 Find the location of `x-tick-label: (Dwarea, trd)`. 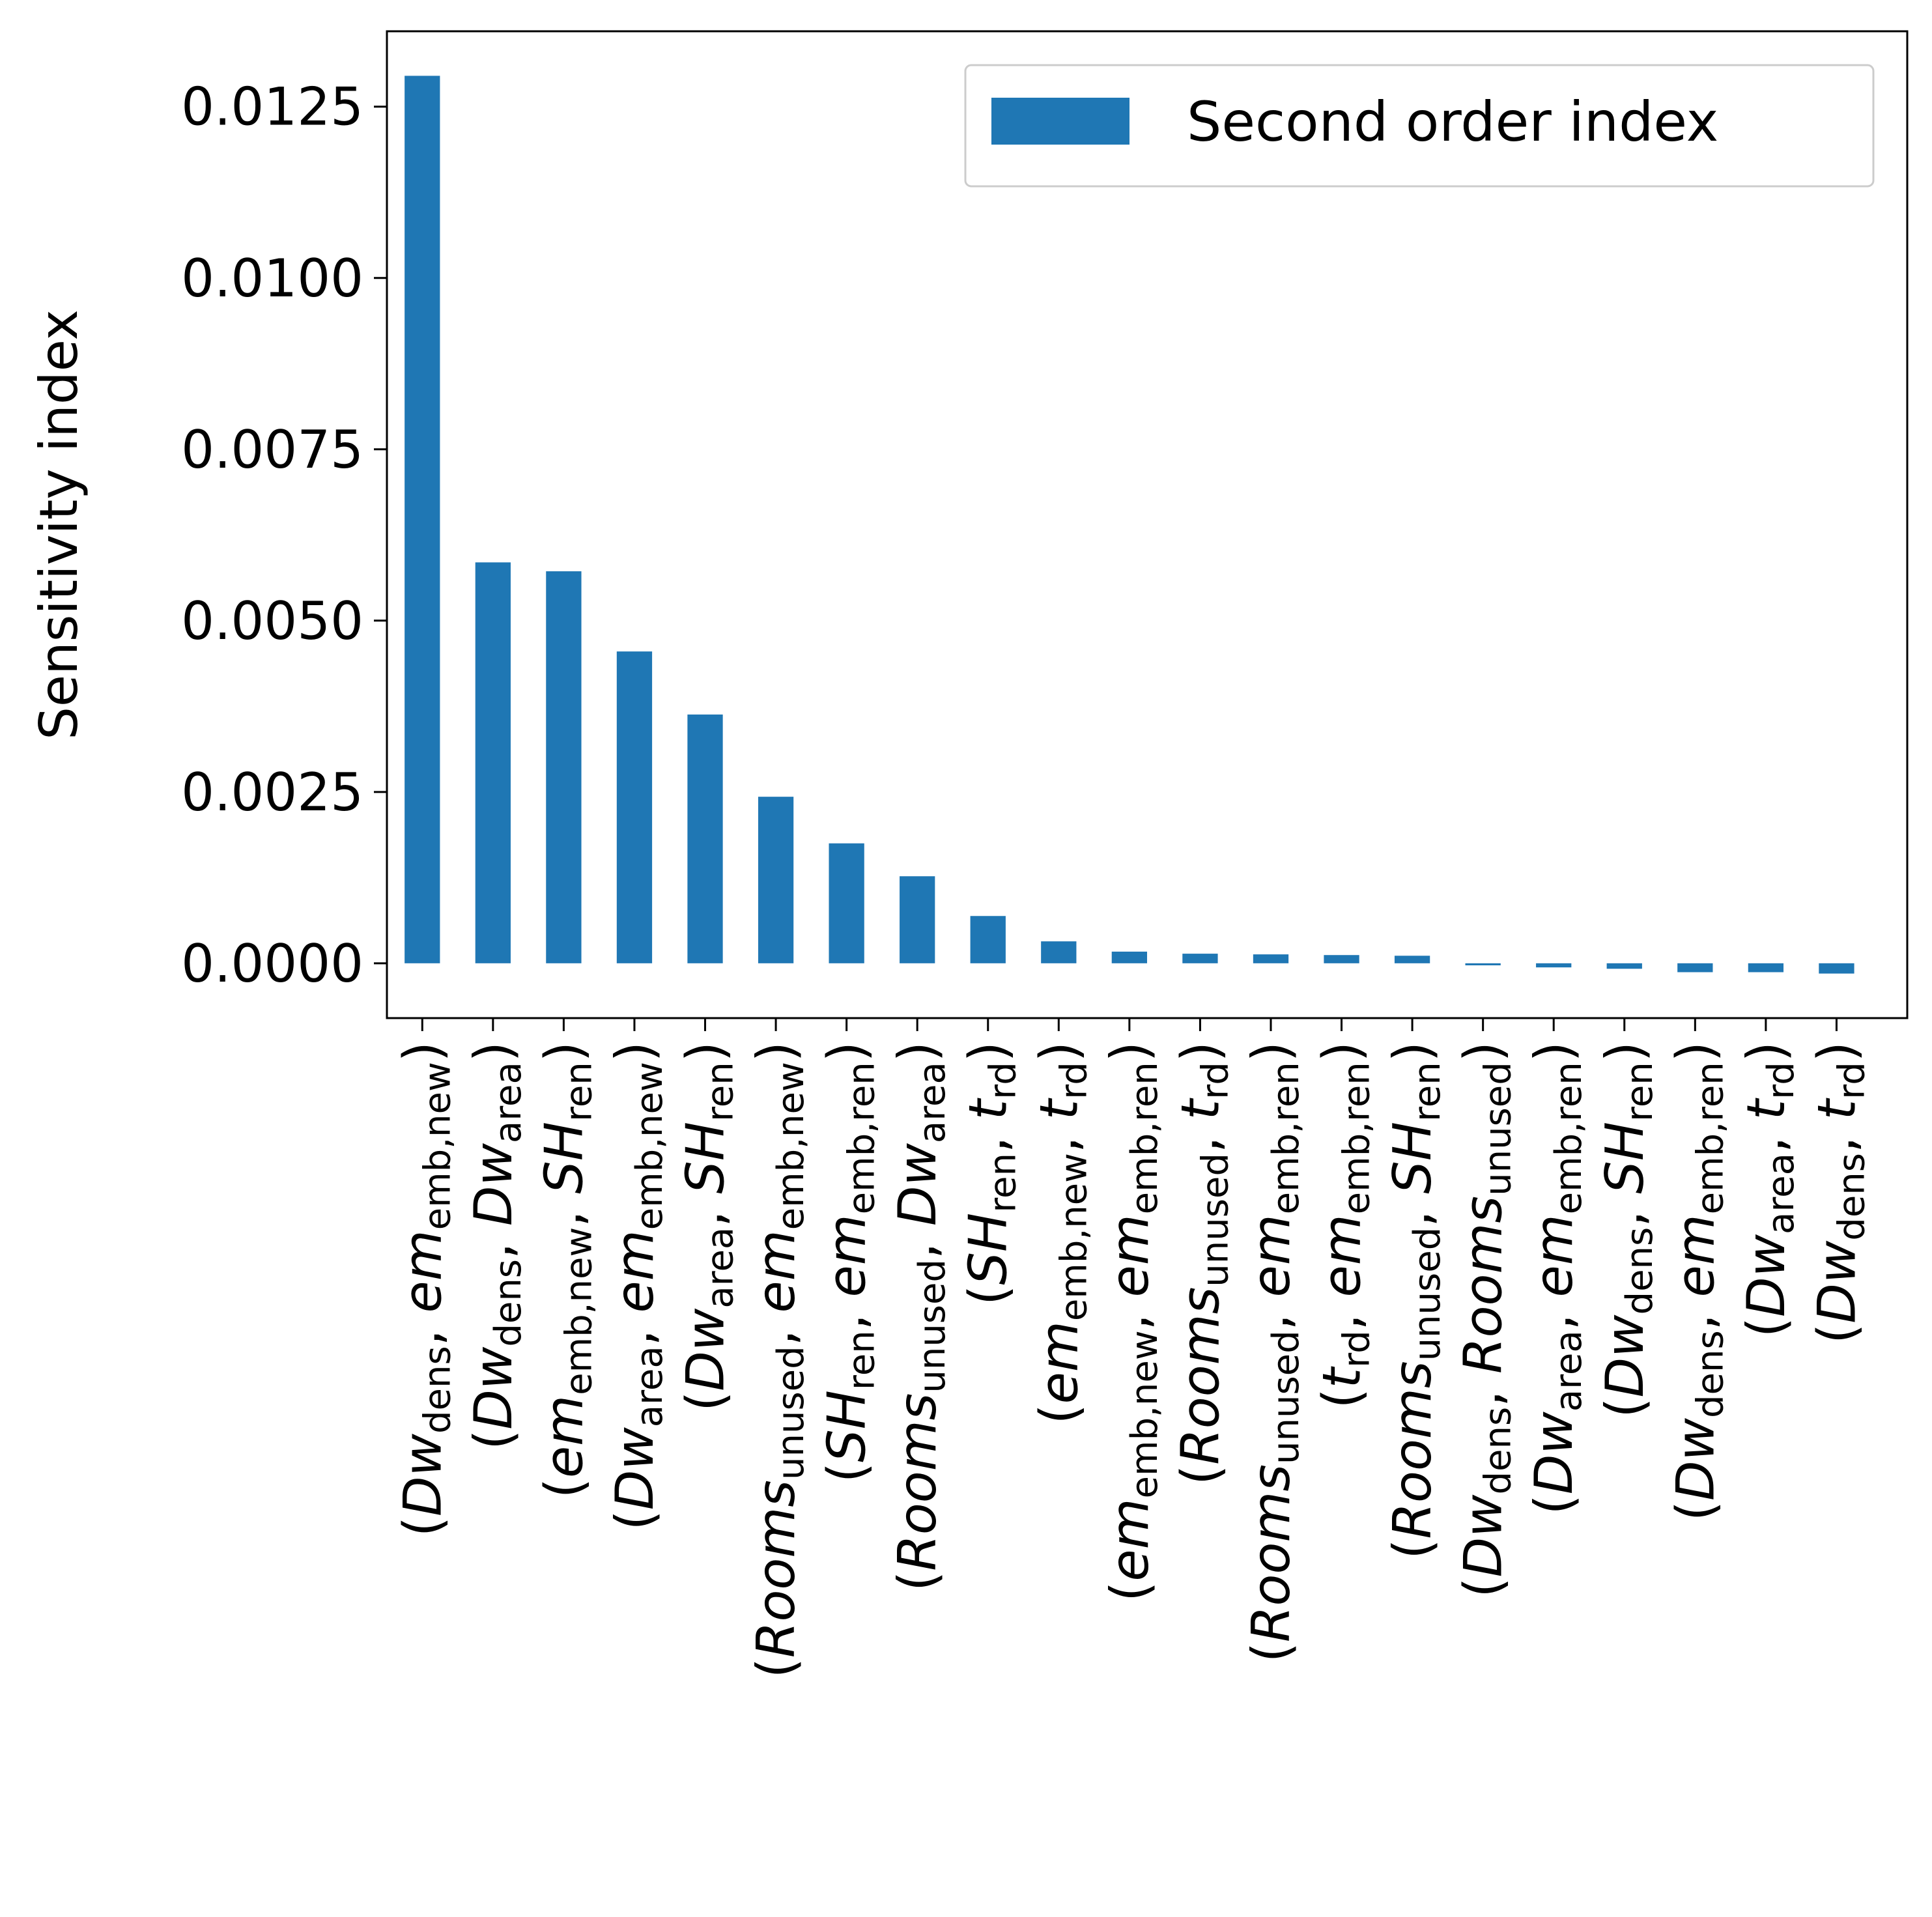

x-tick-label: (Dwarea, trd) is located at coordinates (1769, 1189).